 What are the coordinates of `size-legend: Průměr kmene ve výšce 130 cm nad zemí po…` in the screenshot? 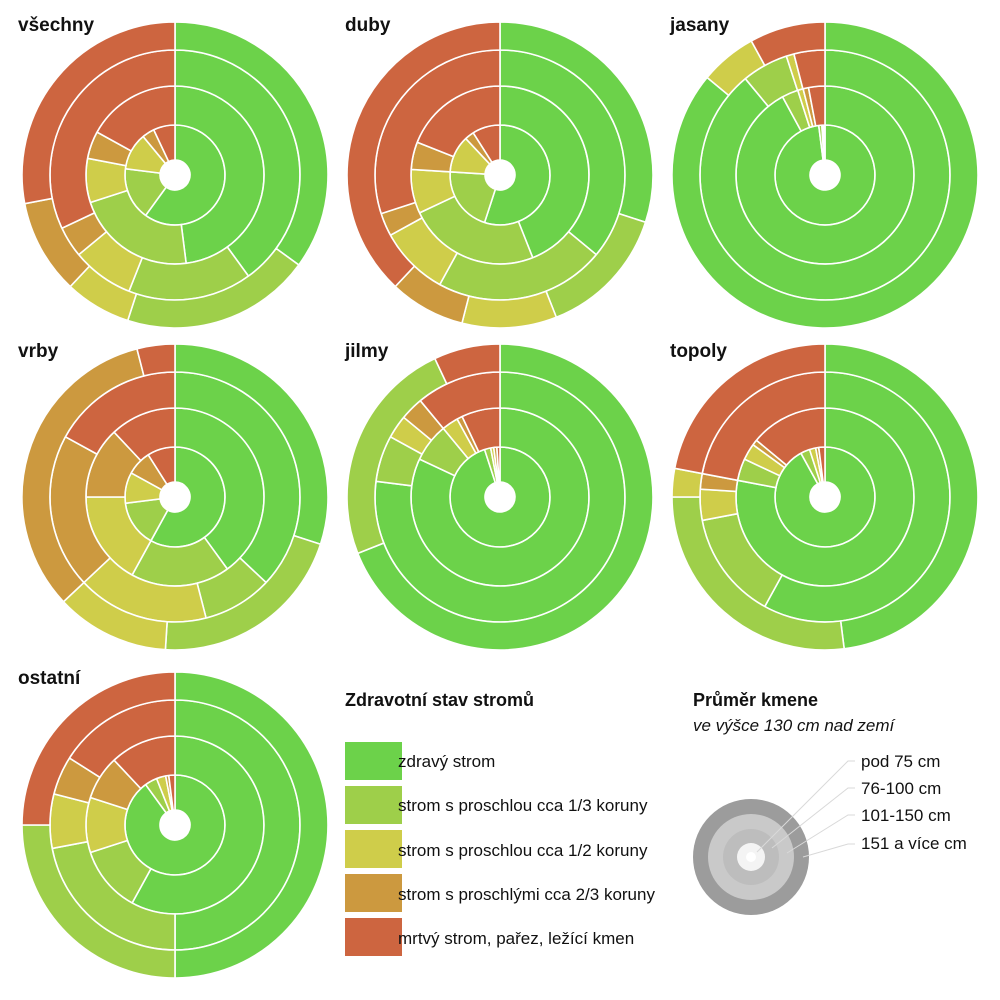 It's located at (830, 802).